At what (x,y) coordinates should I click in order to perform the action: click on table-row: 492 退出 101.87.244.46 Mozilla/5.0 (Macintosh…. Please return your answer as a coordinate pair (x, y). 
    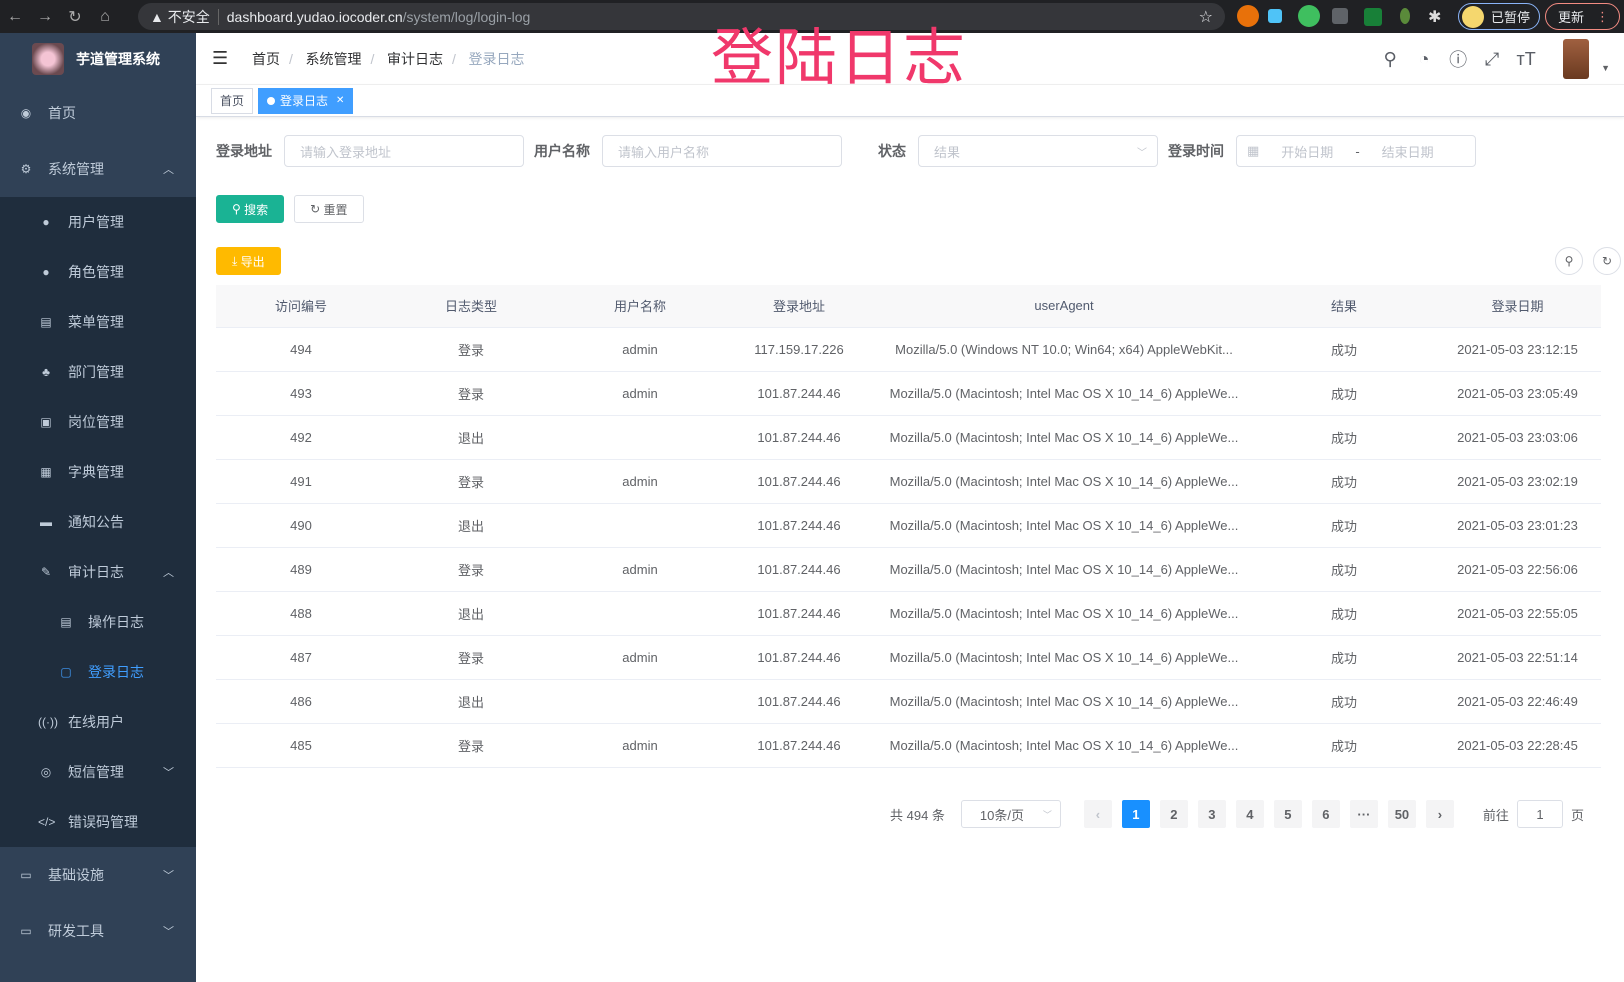
    Looking at the image, I should click on (908, 437).